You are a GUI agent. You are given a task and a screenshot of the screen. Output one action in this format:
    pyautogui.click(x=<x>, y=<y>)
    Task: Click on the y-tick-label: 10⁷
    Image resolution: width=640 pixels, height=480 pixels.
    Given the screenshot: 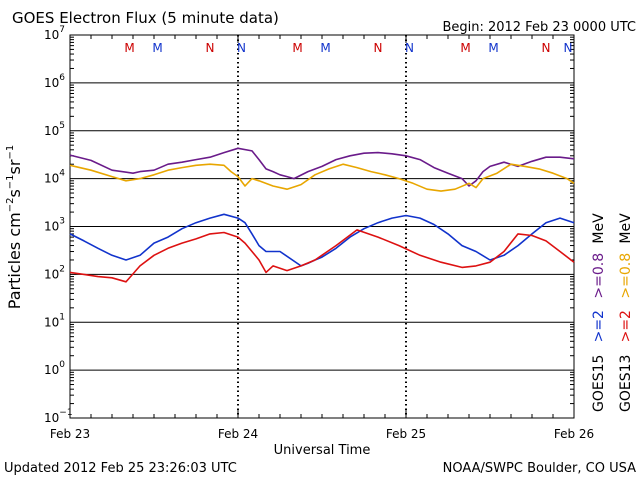 What is the action you would take?
    pyautogui.click(x=54, y=33)
    